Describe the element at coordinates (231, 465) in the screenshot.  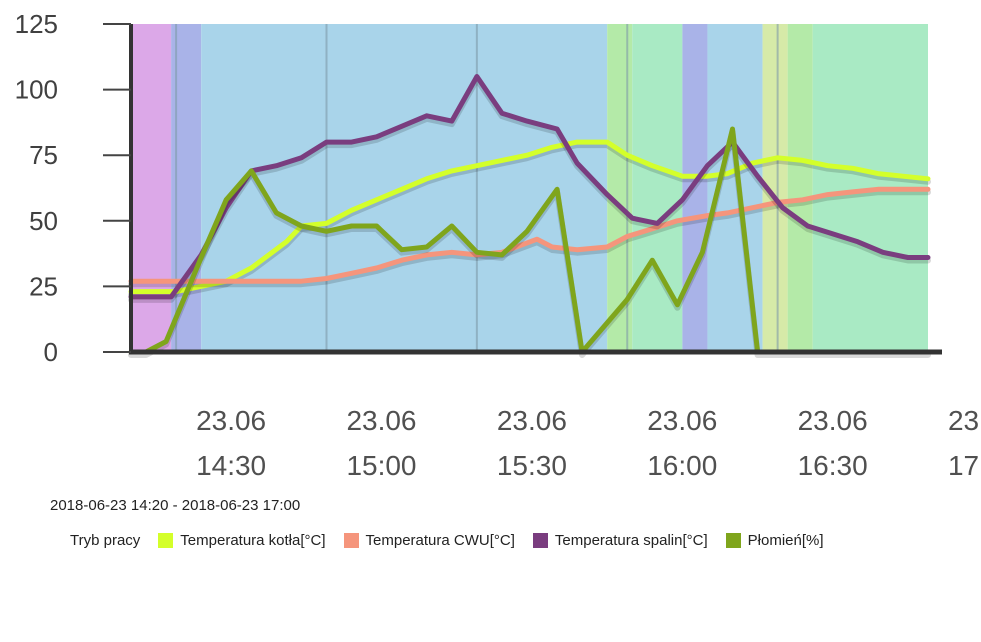
I see `x-tick-time: 14:30` at that location.